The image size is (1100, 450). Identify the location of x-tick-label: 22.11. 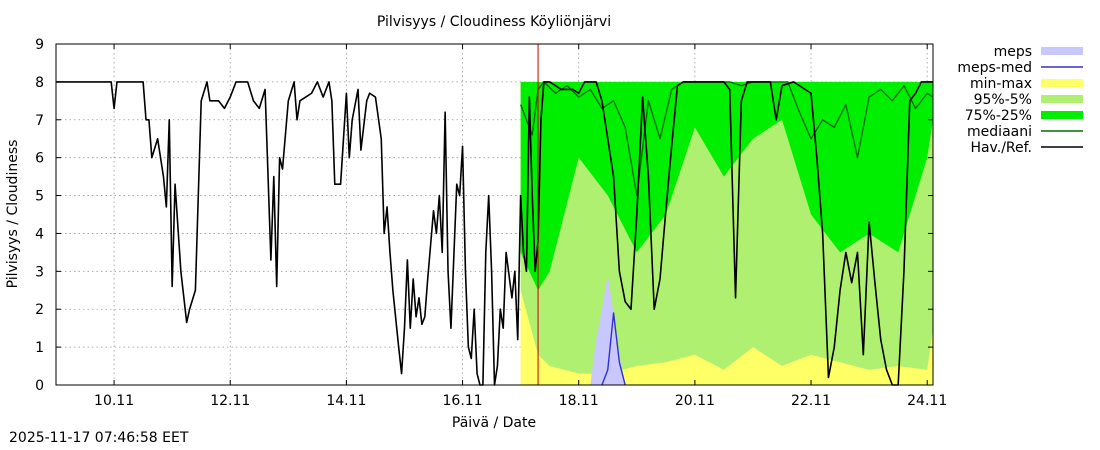
(811, 401).